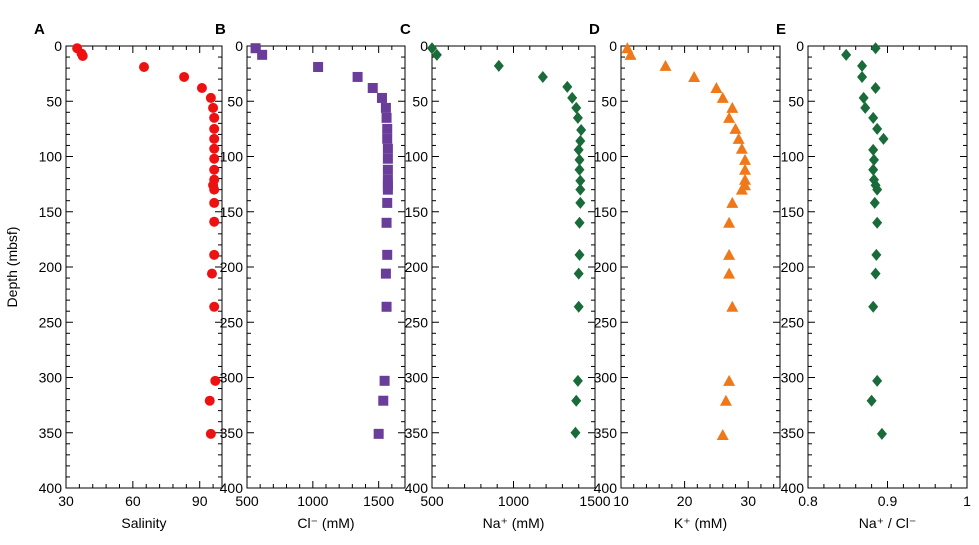  Describe the element at coordinates (405, 29) in the screenshot. I see `panel-letter: C` at that location.